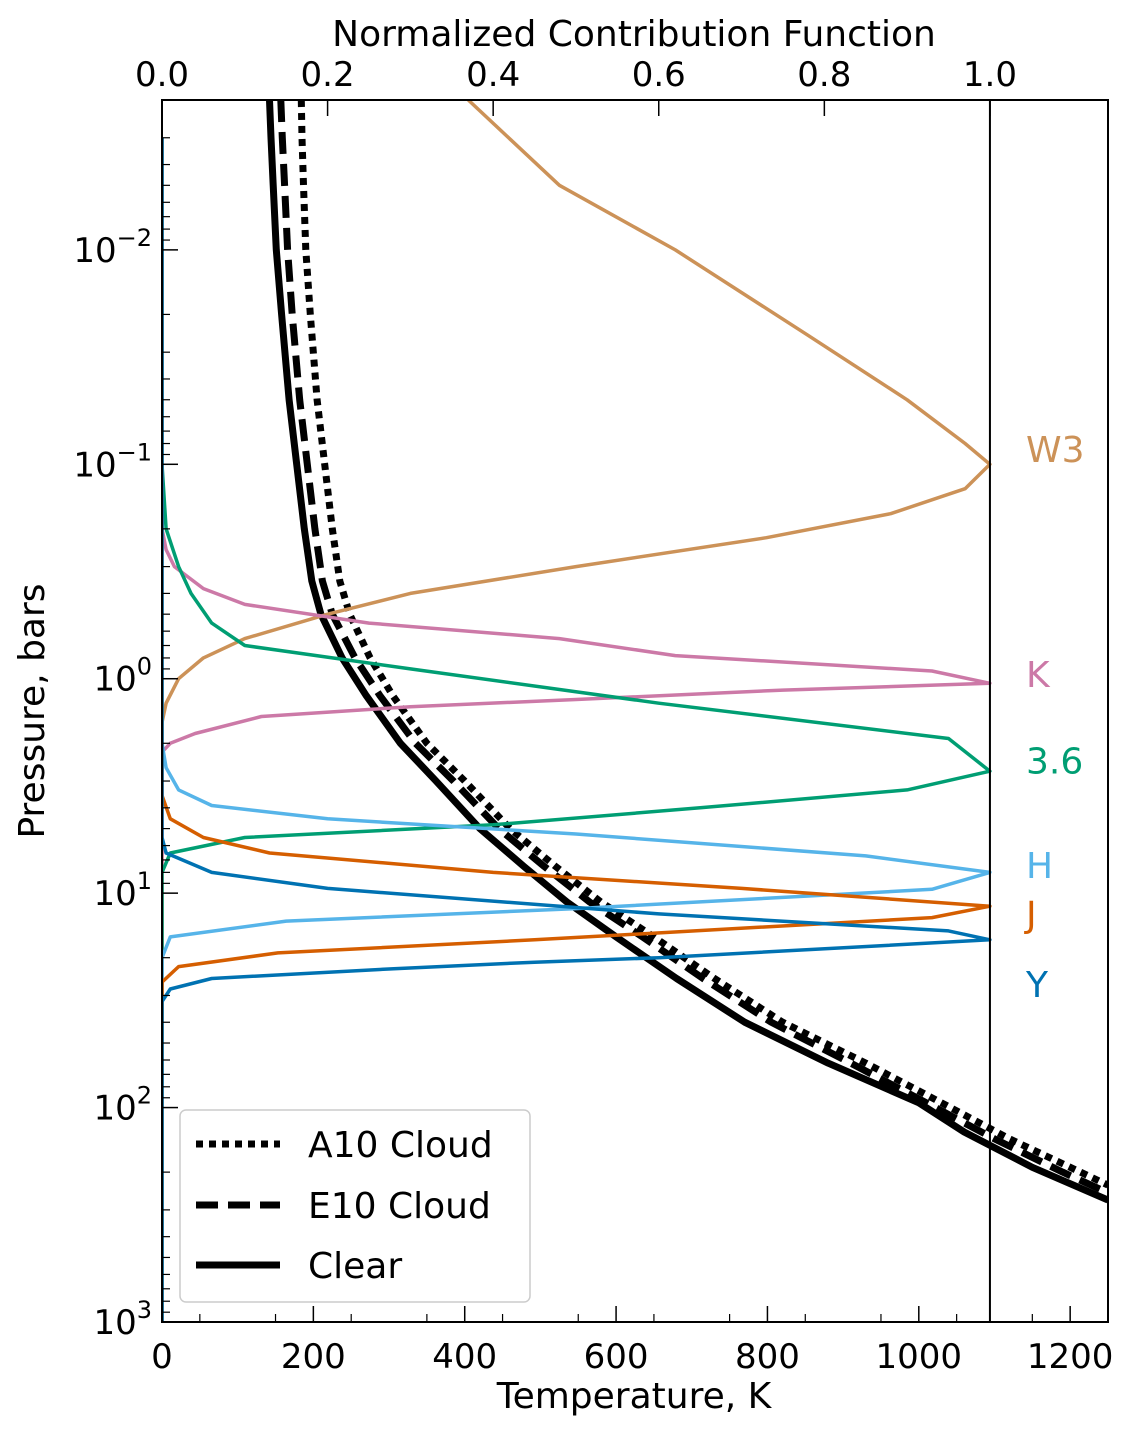 The height and width of the screenshot is (1432, 1135). What do you see at coordinates (313, 1357) in the screenshot?
I see `x-tick-label: 200` at bounding box center [313, 1357].